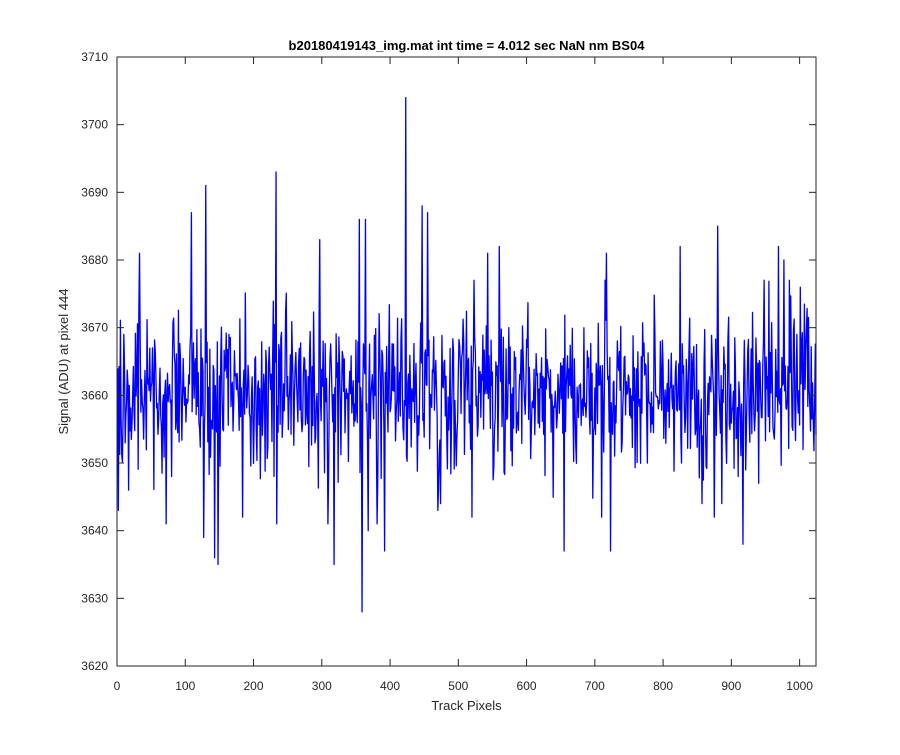  Describe the element at coordinates (94, 328) in the screenshot. I see `y-tick-label: 3670` at that location.